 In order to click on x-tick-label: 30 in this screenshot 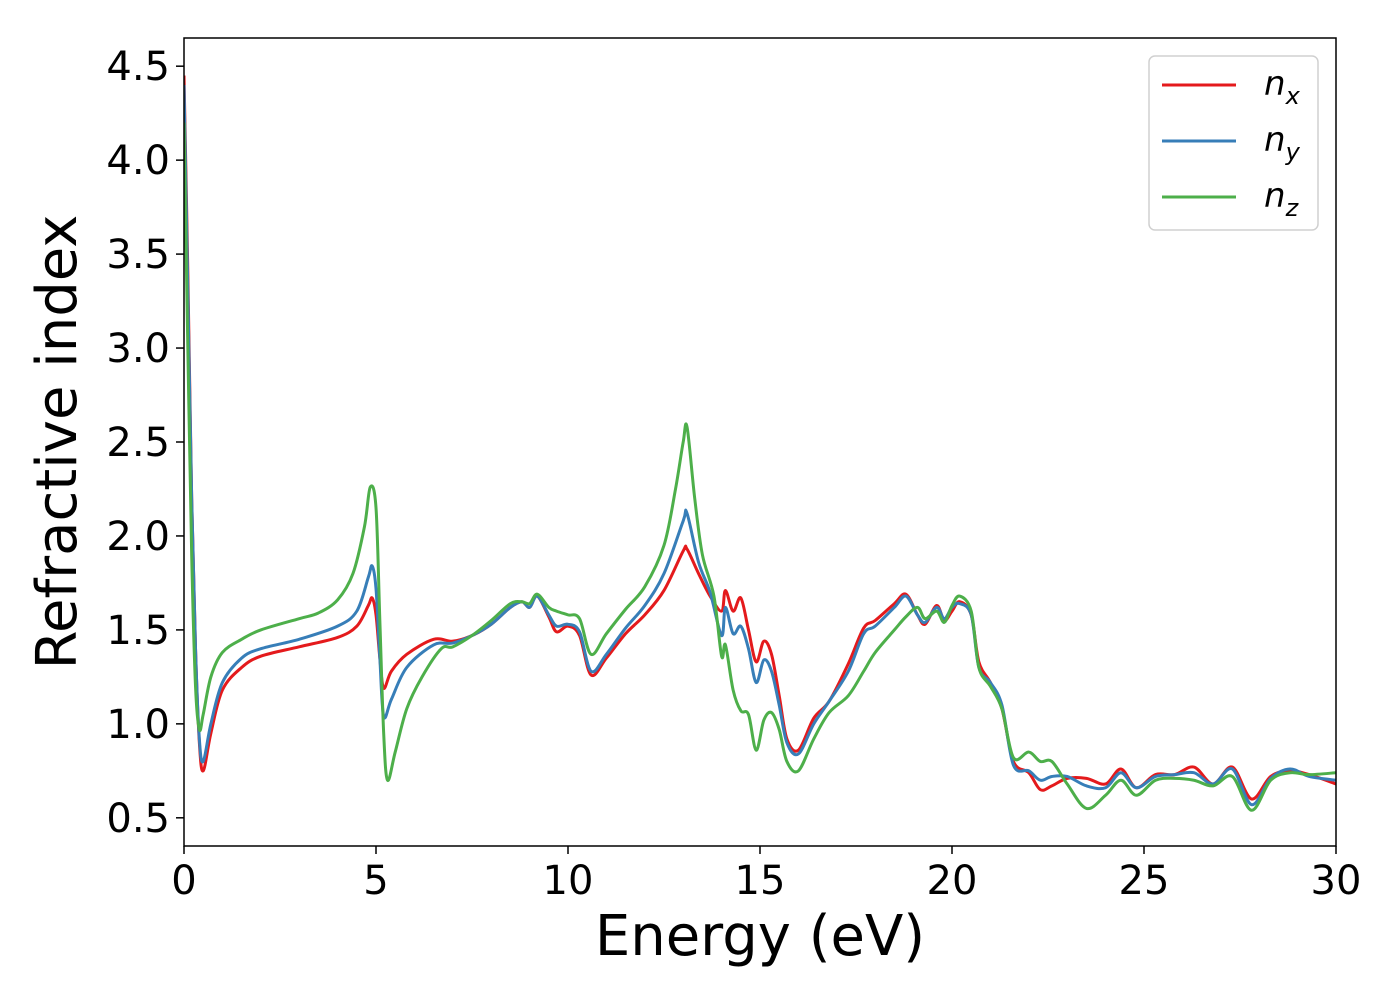, I will do `click(1336, 881)`.